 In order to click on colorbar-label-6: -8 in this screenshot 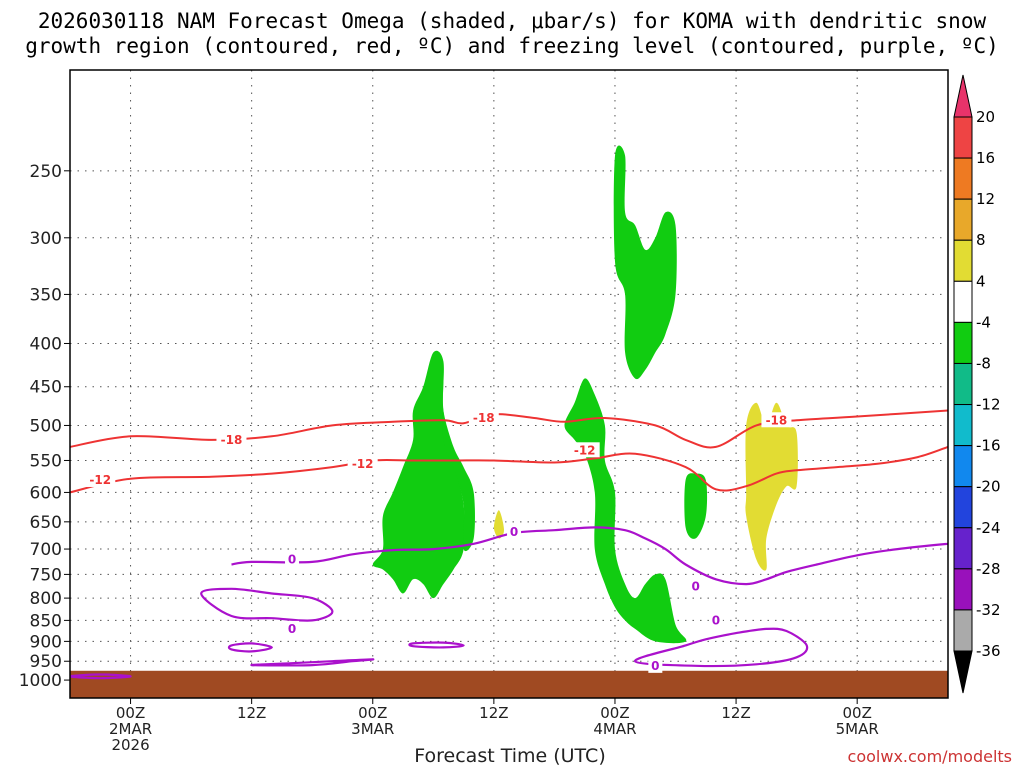, I will do `click(983, 363)`.